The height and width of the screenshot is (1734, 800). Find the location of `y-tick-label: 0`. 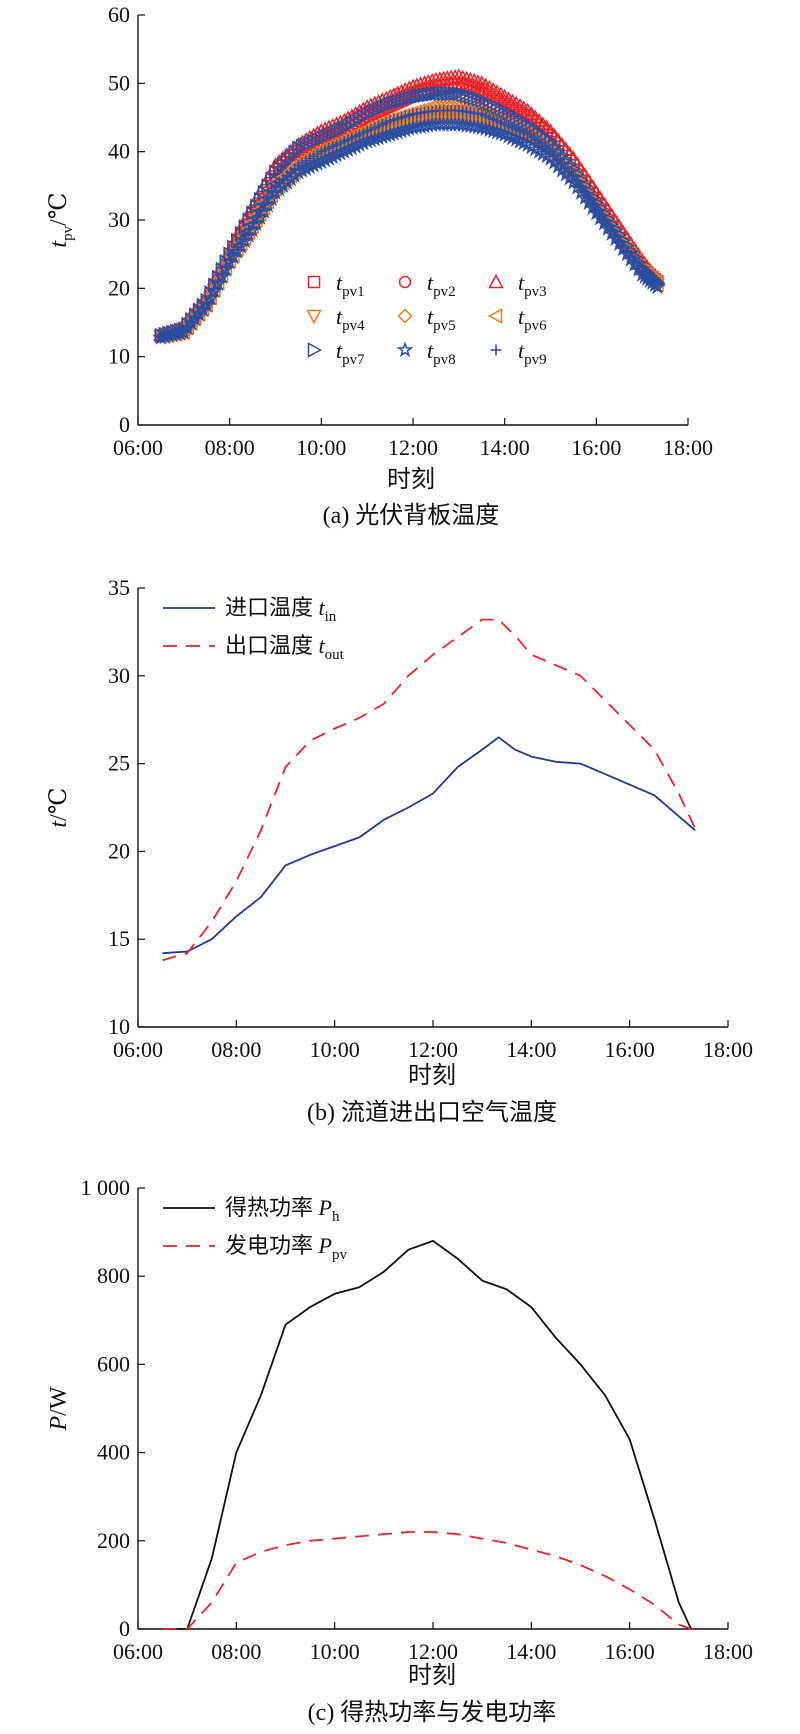

y-tick-label: 0 is located at coordinates (124, 424).